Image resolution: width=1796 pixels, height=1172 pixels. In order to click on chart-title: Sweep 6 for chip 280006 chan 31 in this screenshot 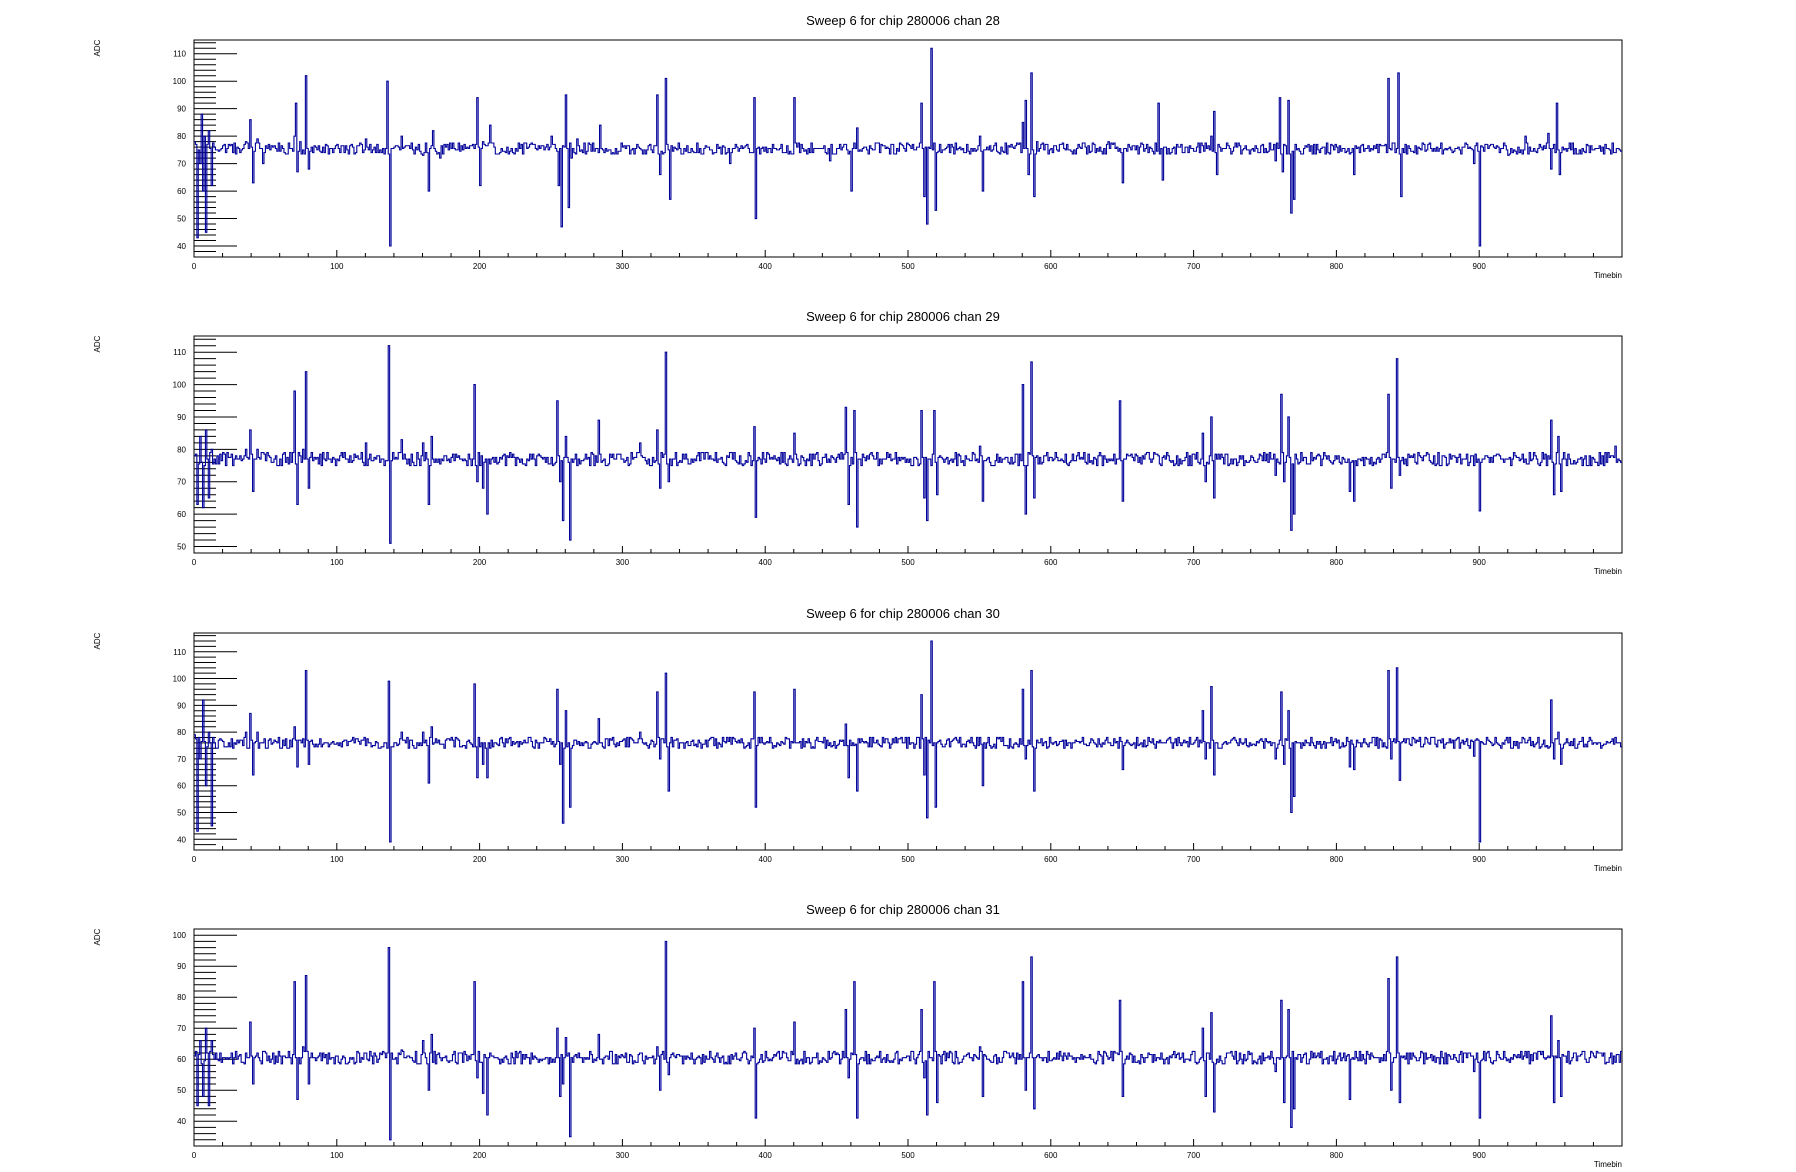, I will do `click(903, 909)`.